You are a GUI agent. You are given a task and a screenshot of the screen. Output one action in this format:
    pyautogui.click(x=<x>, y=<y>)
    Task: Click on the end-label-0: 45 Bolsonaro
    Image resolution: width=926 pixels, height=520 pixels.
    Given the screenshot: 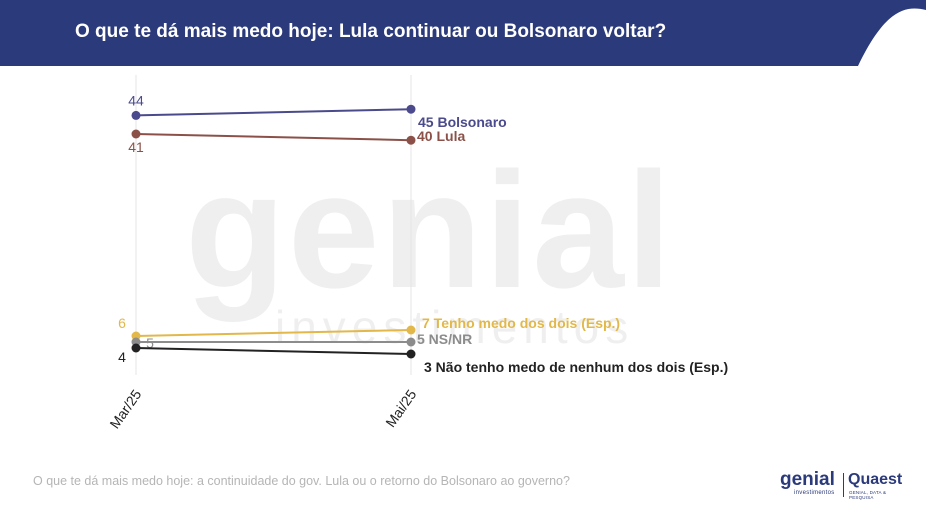 What is the action you would take?
    pyautogui.click(x=462, y=122)
    